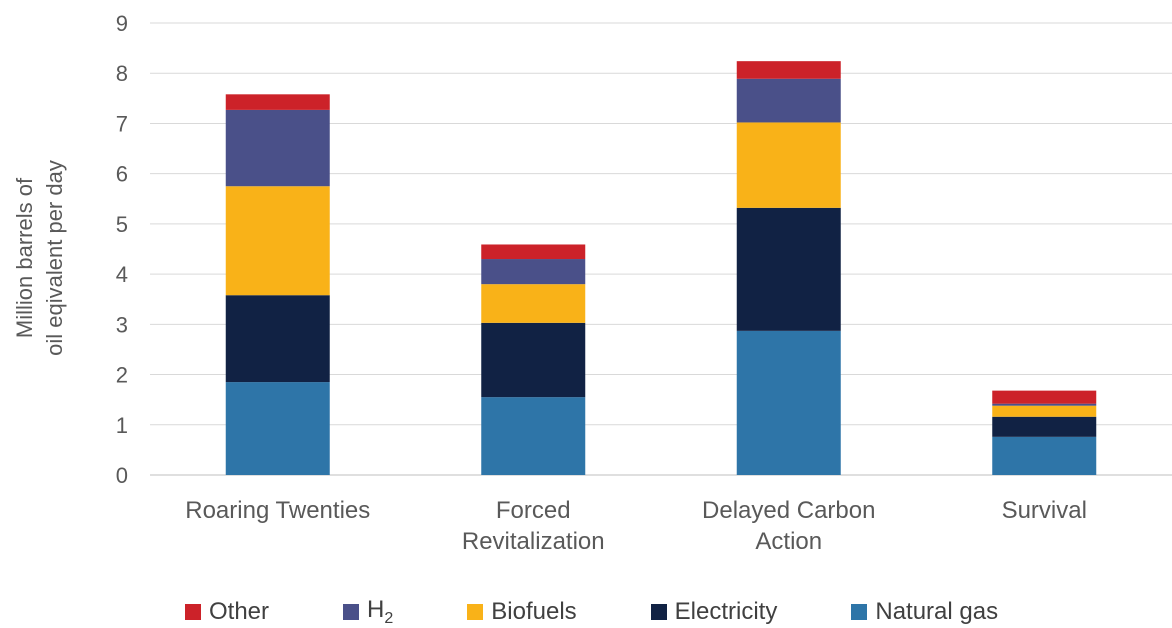 The height and width of the screenshot is (628, 1172). I want to click on y-axis-title: oil eqivalent per day, so click(54, 258).